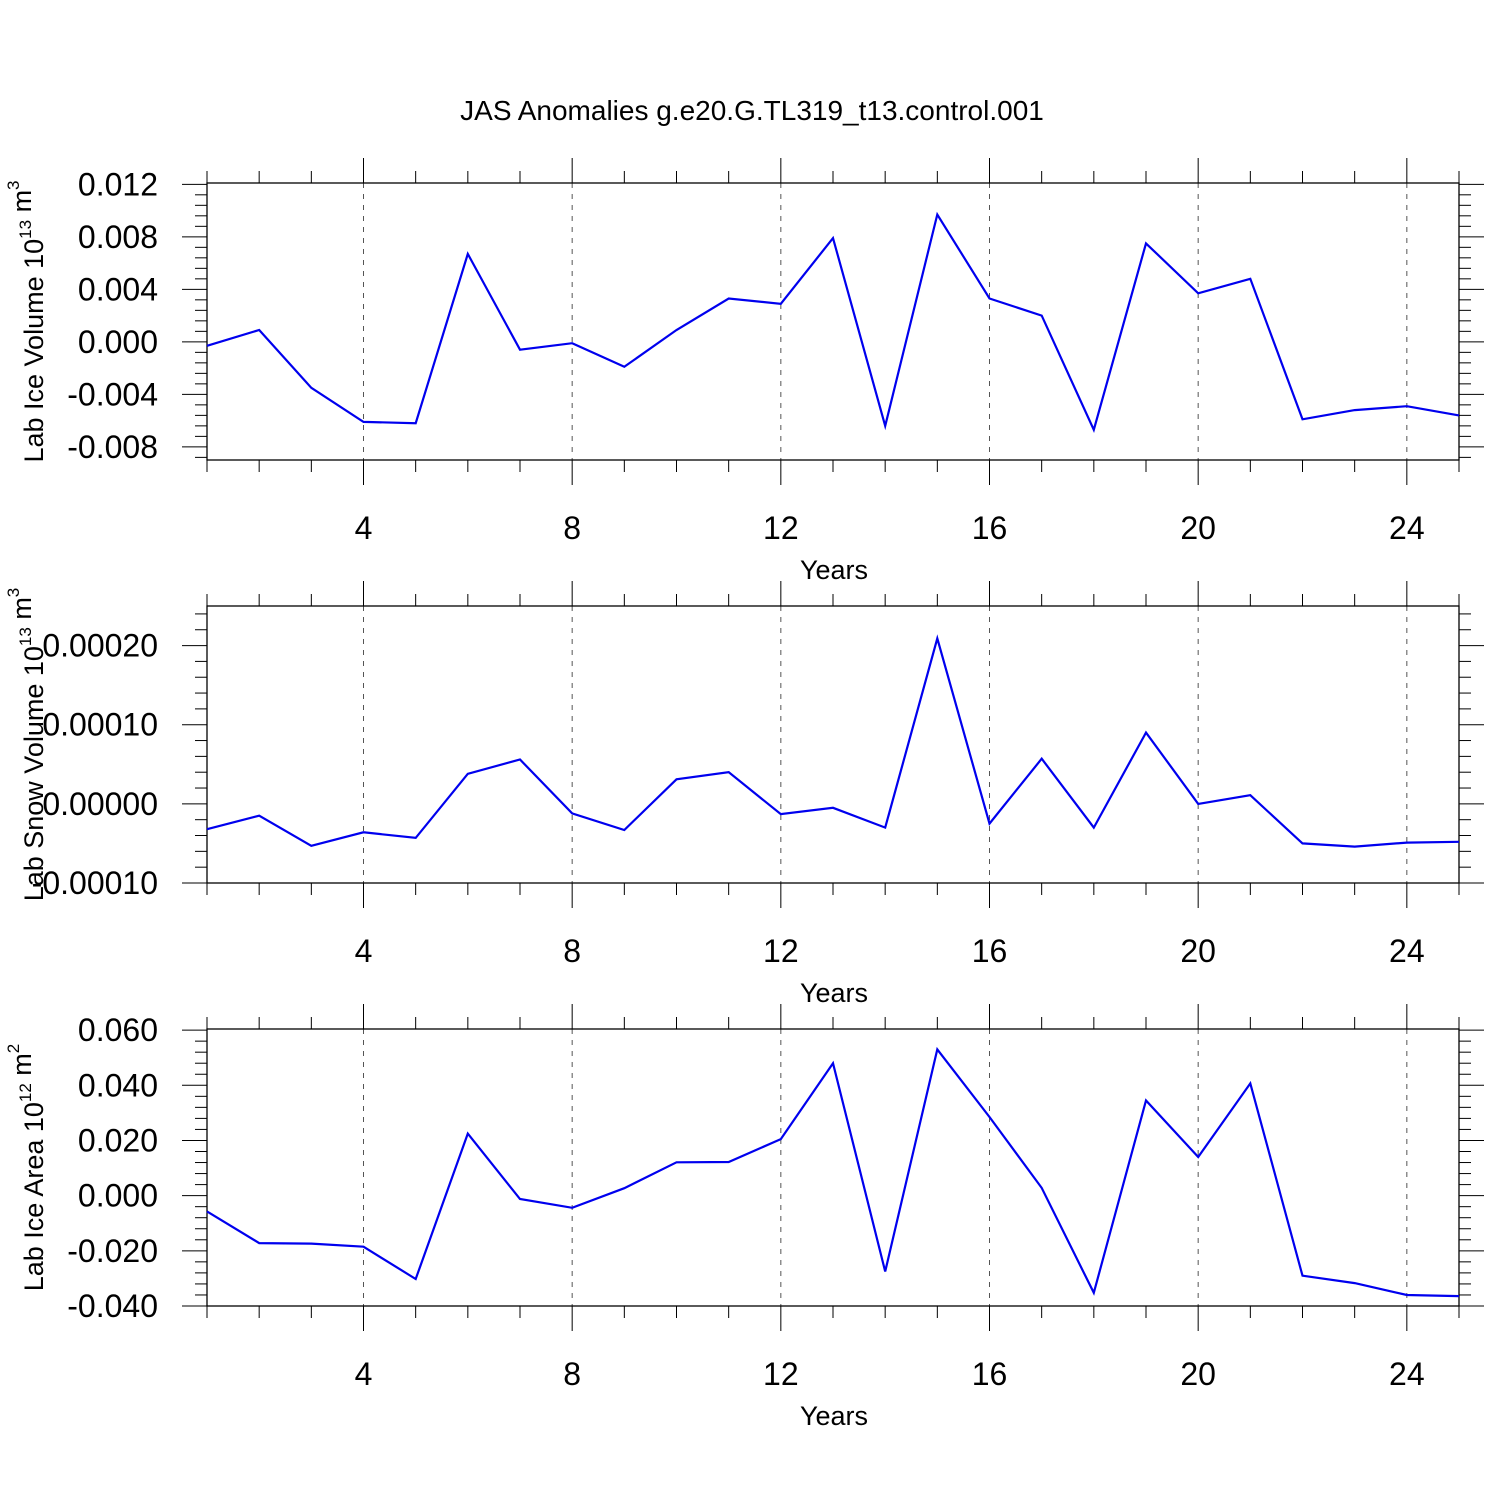 Image resolution: width=1500 pixels, height=1500 pixels. I want to click on y-tick-label: 0.00020, so click(100, 646).